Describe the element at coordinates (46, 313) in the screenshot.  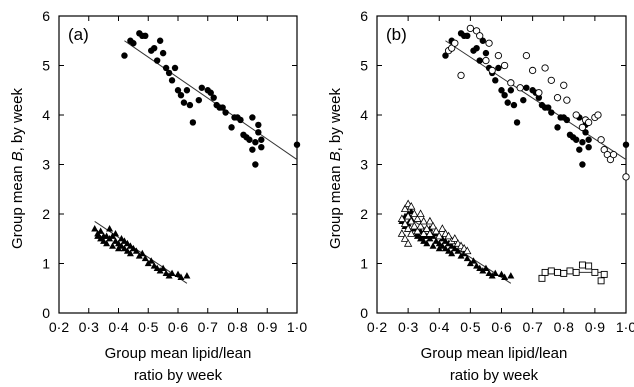
I see `y-tick-label: 0` at that location.